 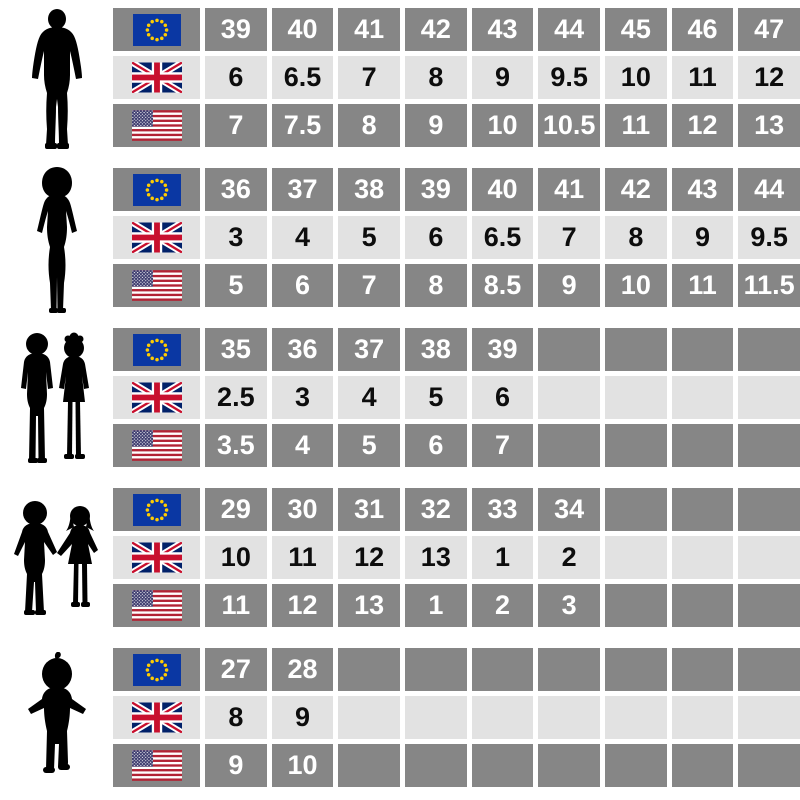 What do you see at coordinates (55, 558) in the screenshot?
I see `young-children-silhouette` at bounding box center [55, 558].